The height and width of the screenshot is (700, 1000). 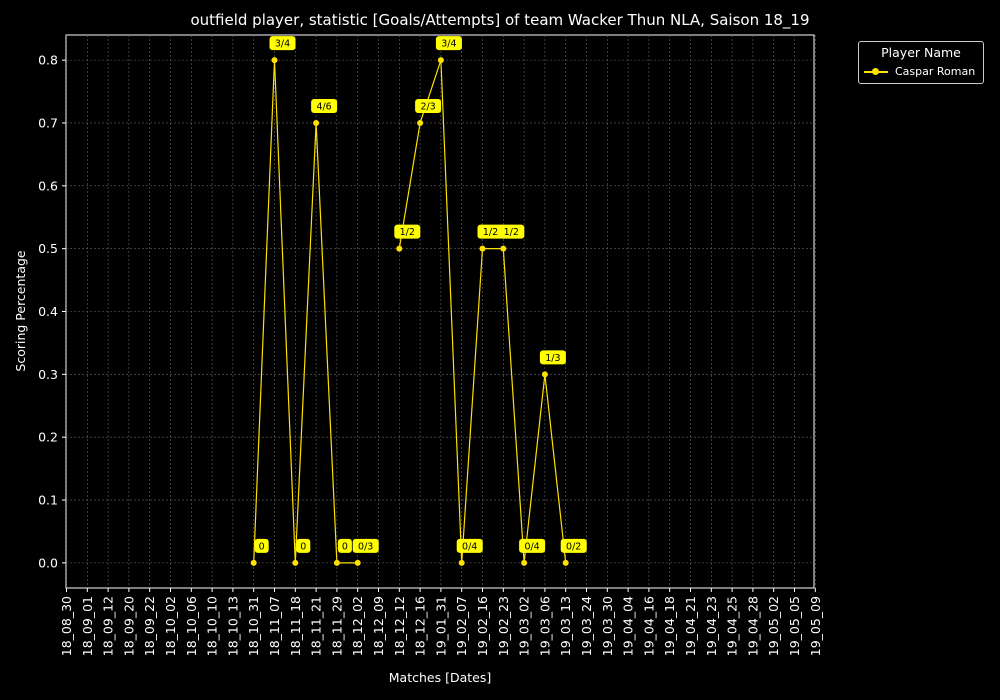 What do you see at coordinates (48, 562) in the screenshot?
I see `y-tick-label: 0.0` at bounding box center [48, 562].